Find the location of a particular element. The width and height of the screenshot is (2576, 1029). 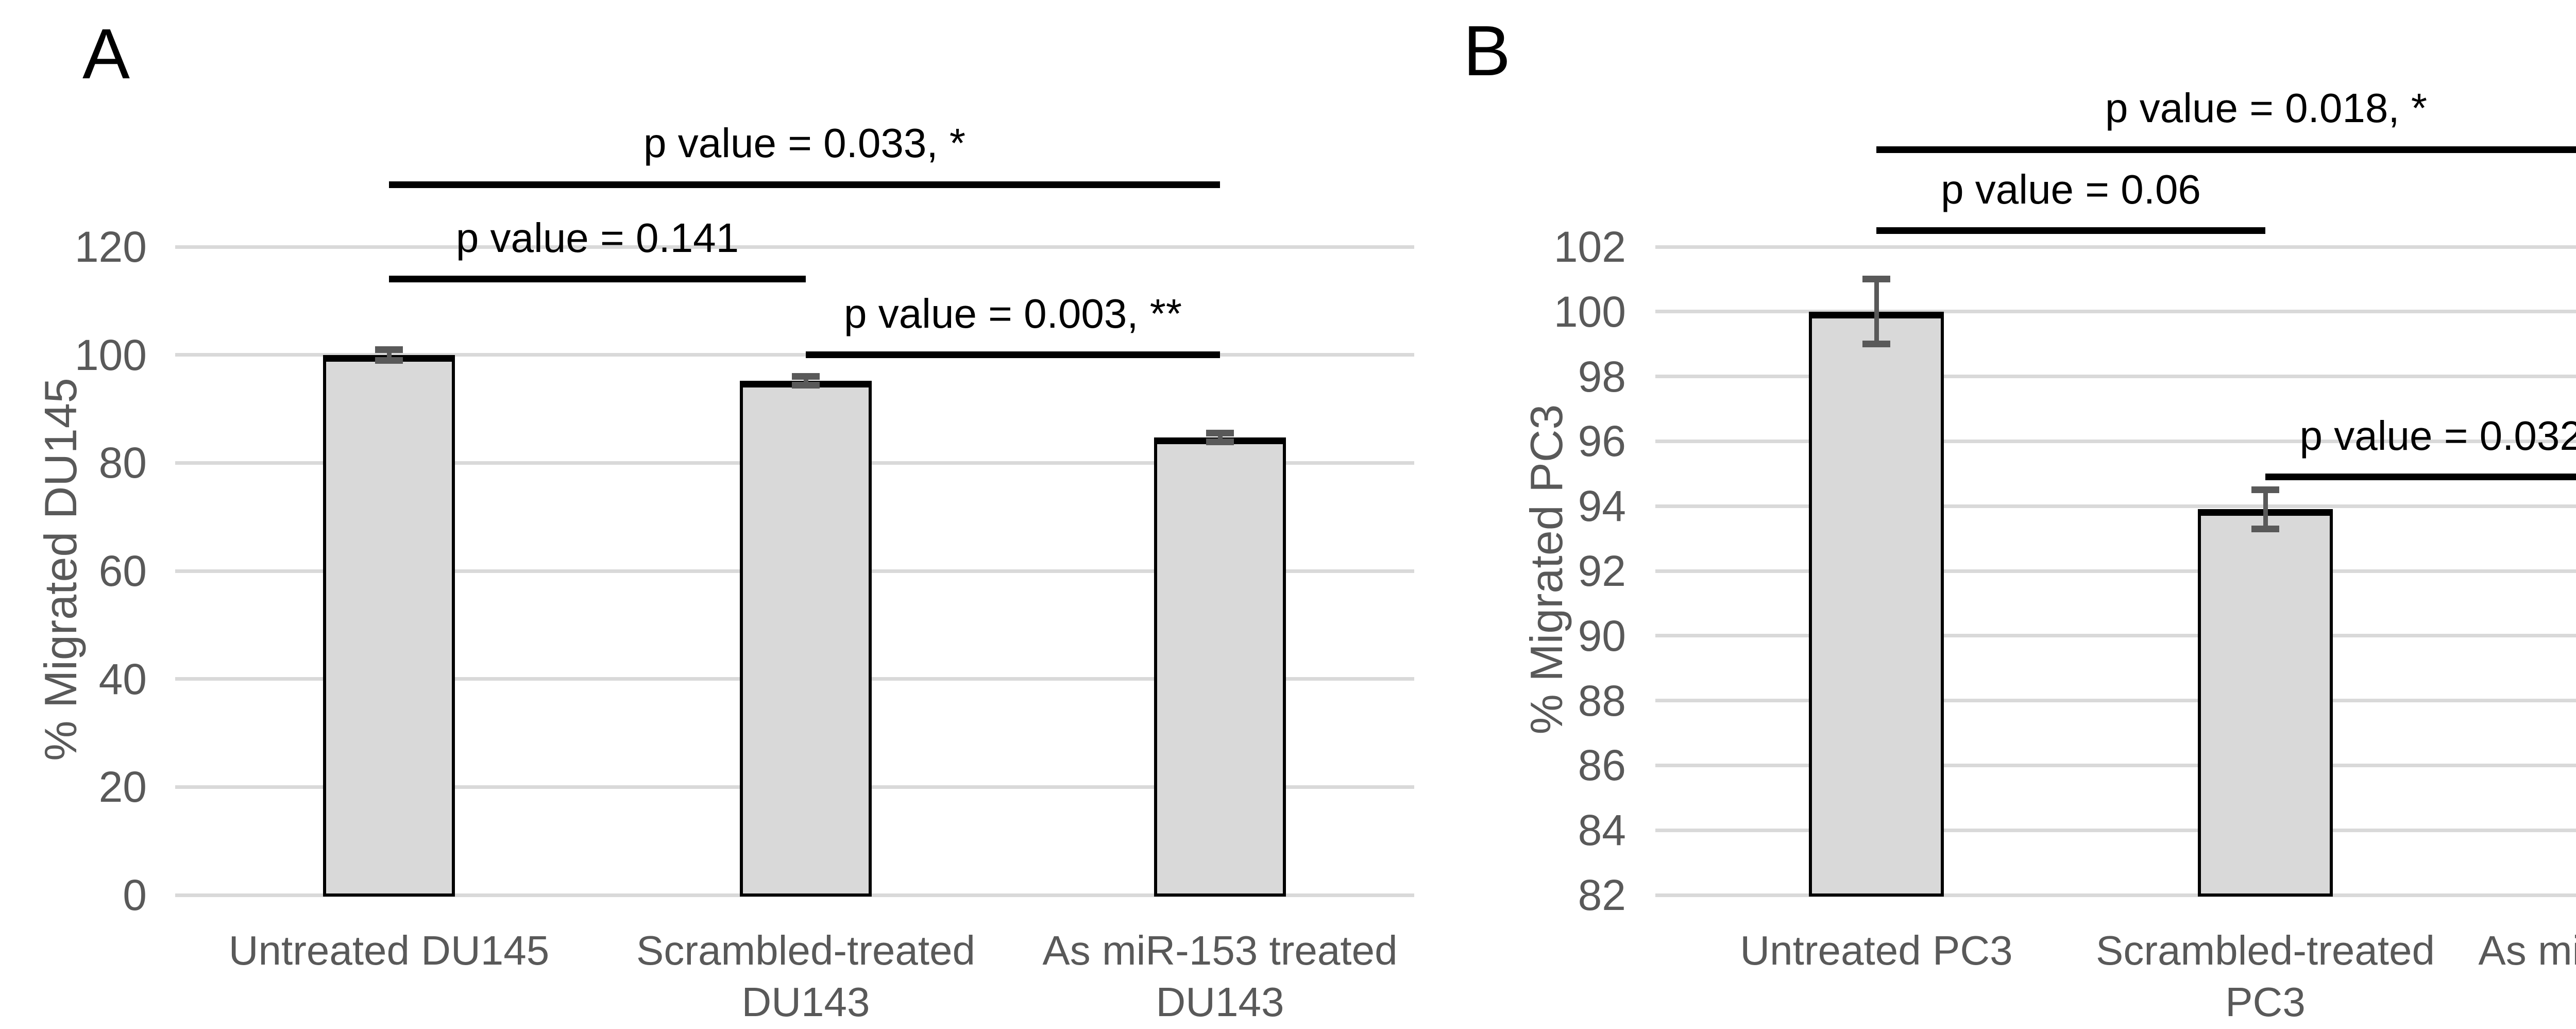

y-axis-tick-label: 96 is located at coordinates (1602, 441).